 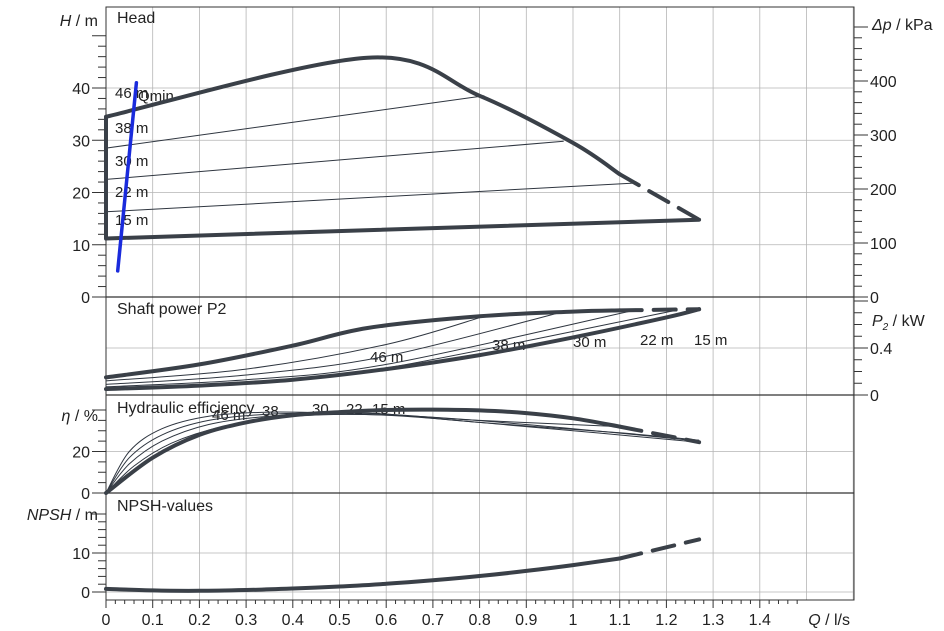 I want to click on x-tick-label: 1, so click(x=573, y=620).